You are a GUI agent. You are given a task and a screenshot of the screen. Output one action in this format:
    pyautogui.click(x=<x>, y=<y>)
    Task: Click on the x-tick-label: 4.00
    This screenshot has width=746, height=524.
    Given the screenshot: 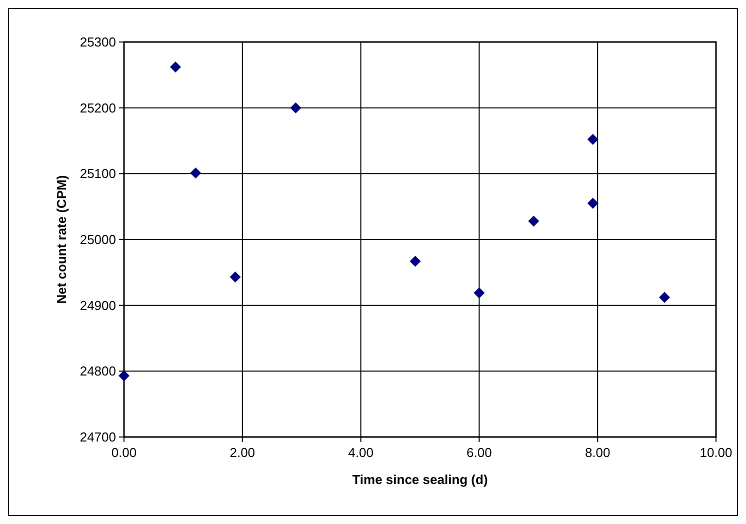 What is the action you would take?
    pyautogui.click(x=361, y=452)
    